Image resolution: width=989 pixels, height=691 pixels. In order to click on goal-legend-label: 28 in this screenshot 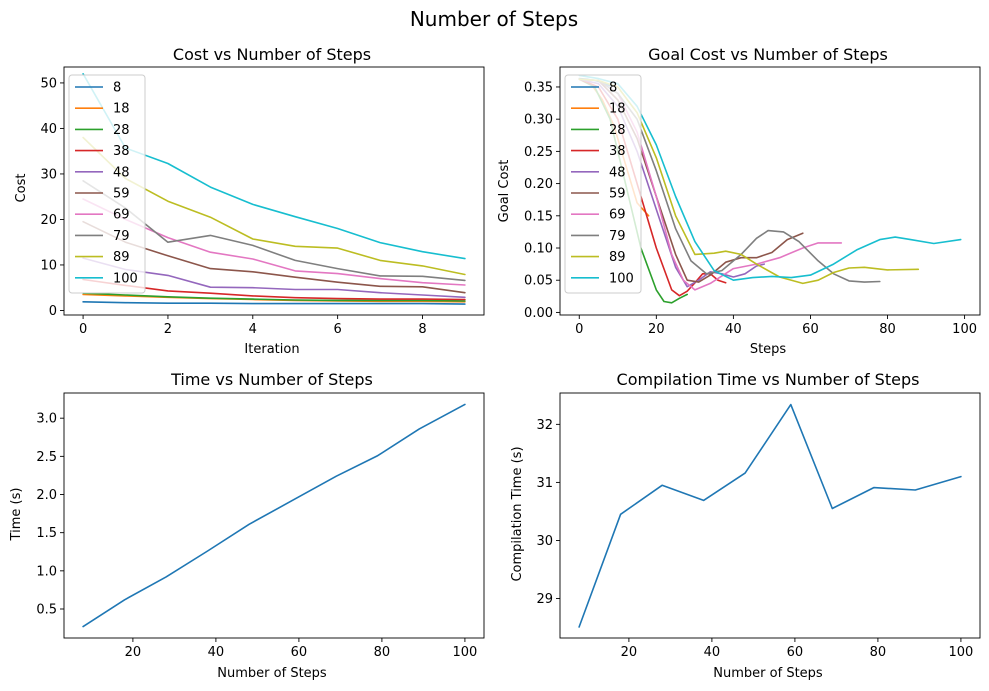, I will do `click(617, 130)`.